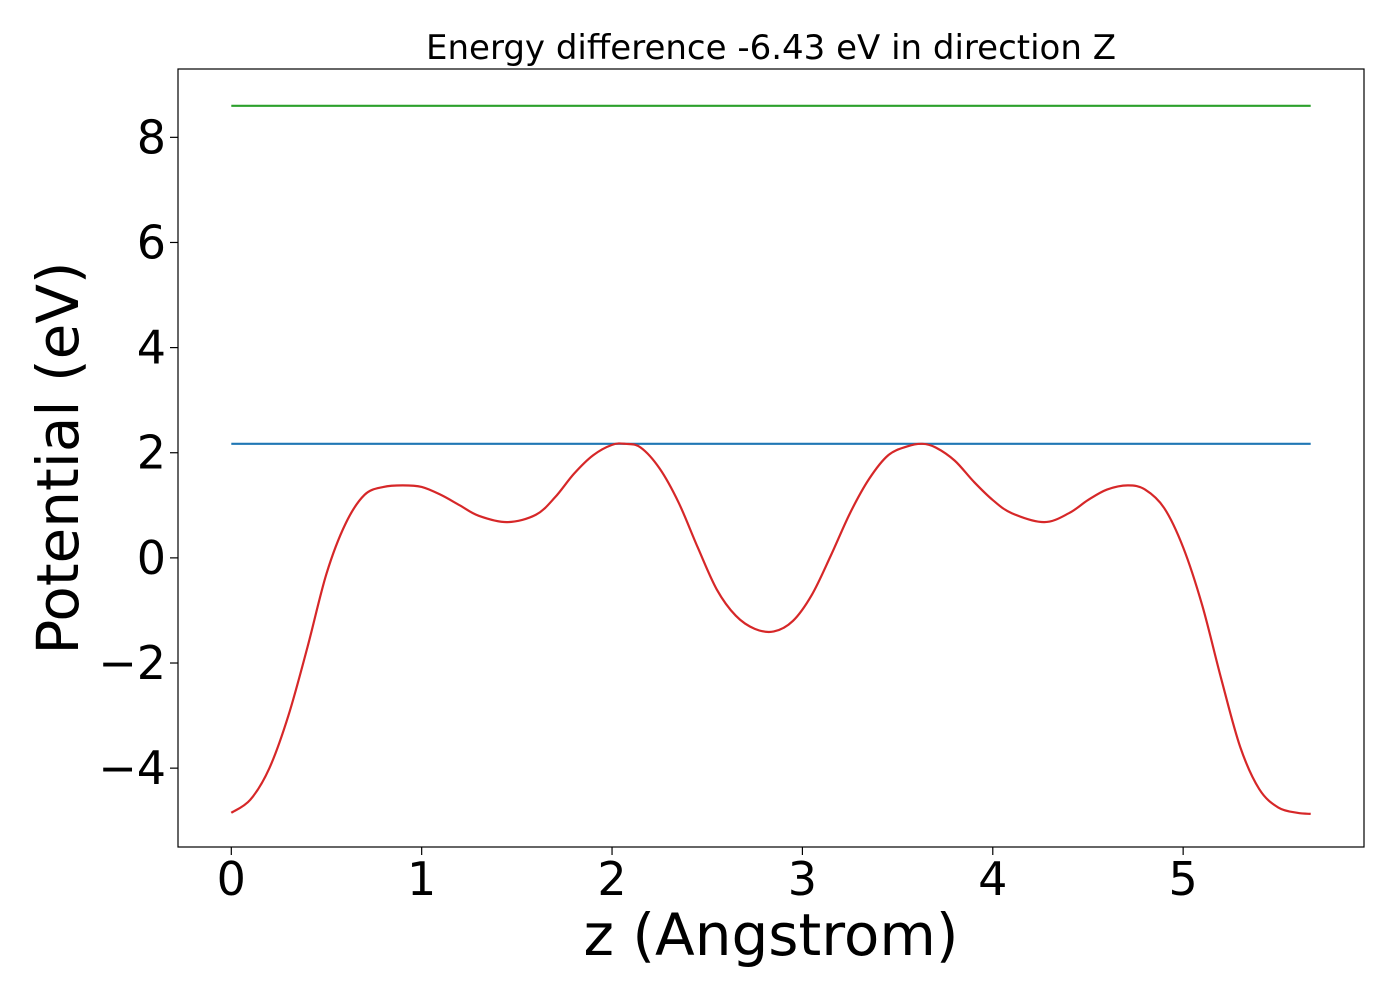 Image resolution: width=1400 pixels, height=1000 pixels. What do you see at coordinates (1183, 879) in the screenshot?
I see `x-tick-label: 5` at bounding box center [1183, 879].